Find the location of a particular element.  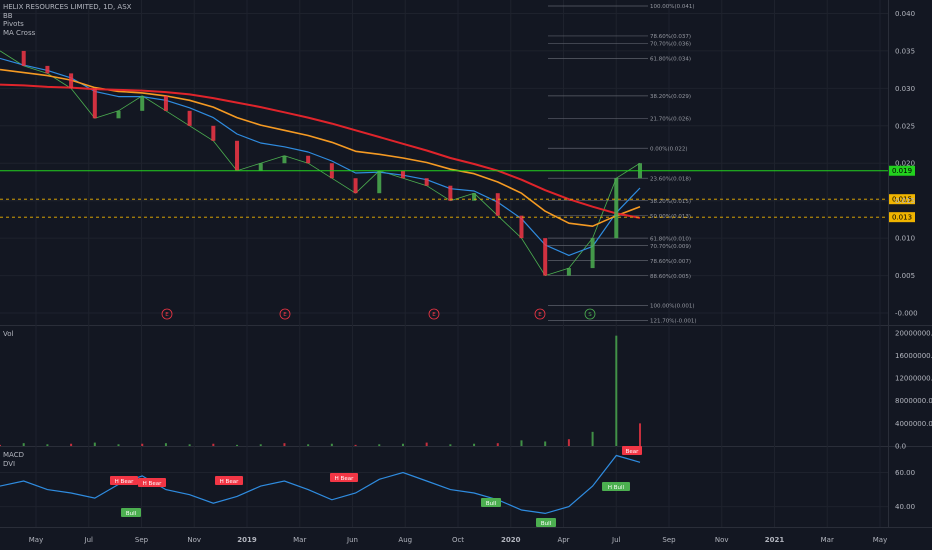

price-tick-label: 0.020 is located at coordinates (905, 164).